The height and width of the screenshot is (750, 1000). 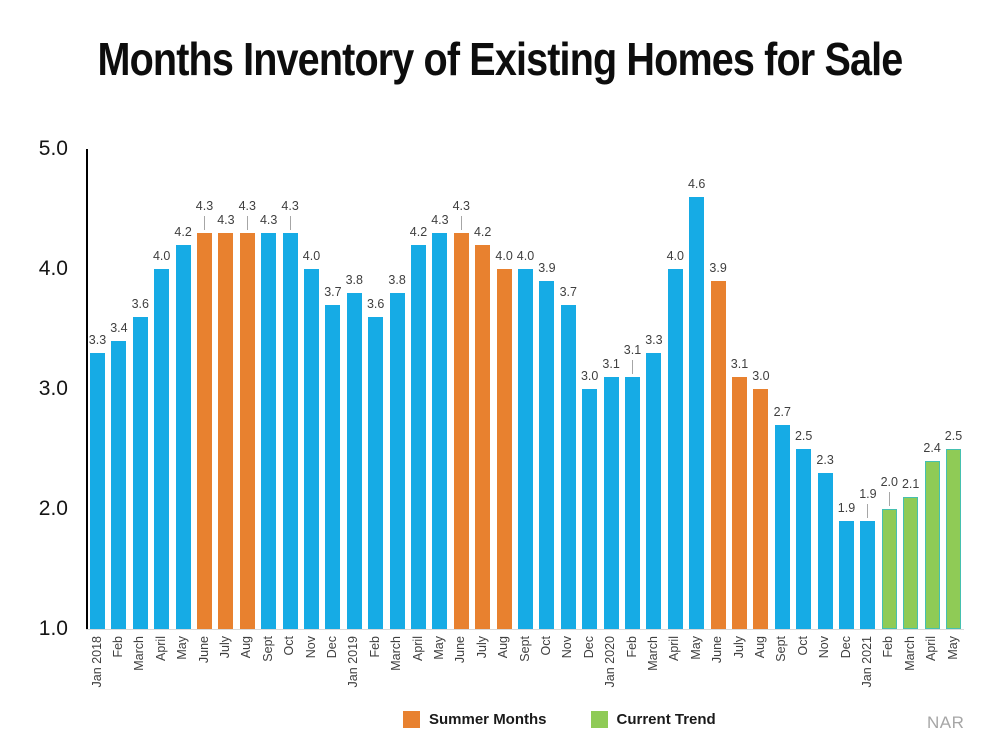 I want to click on x-axis-tick-label: Jan 2018, so click(x=96, y=662).